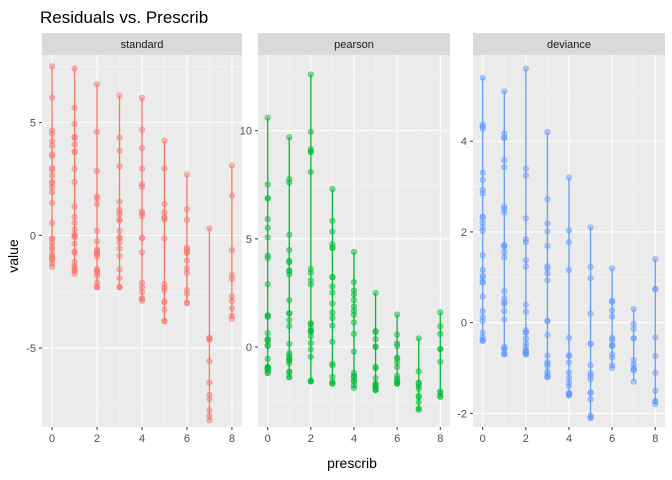 The image size is (672, 480). I want to click on y-tick-label: 0, so click(249, 348).